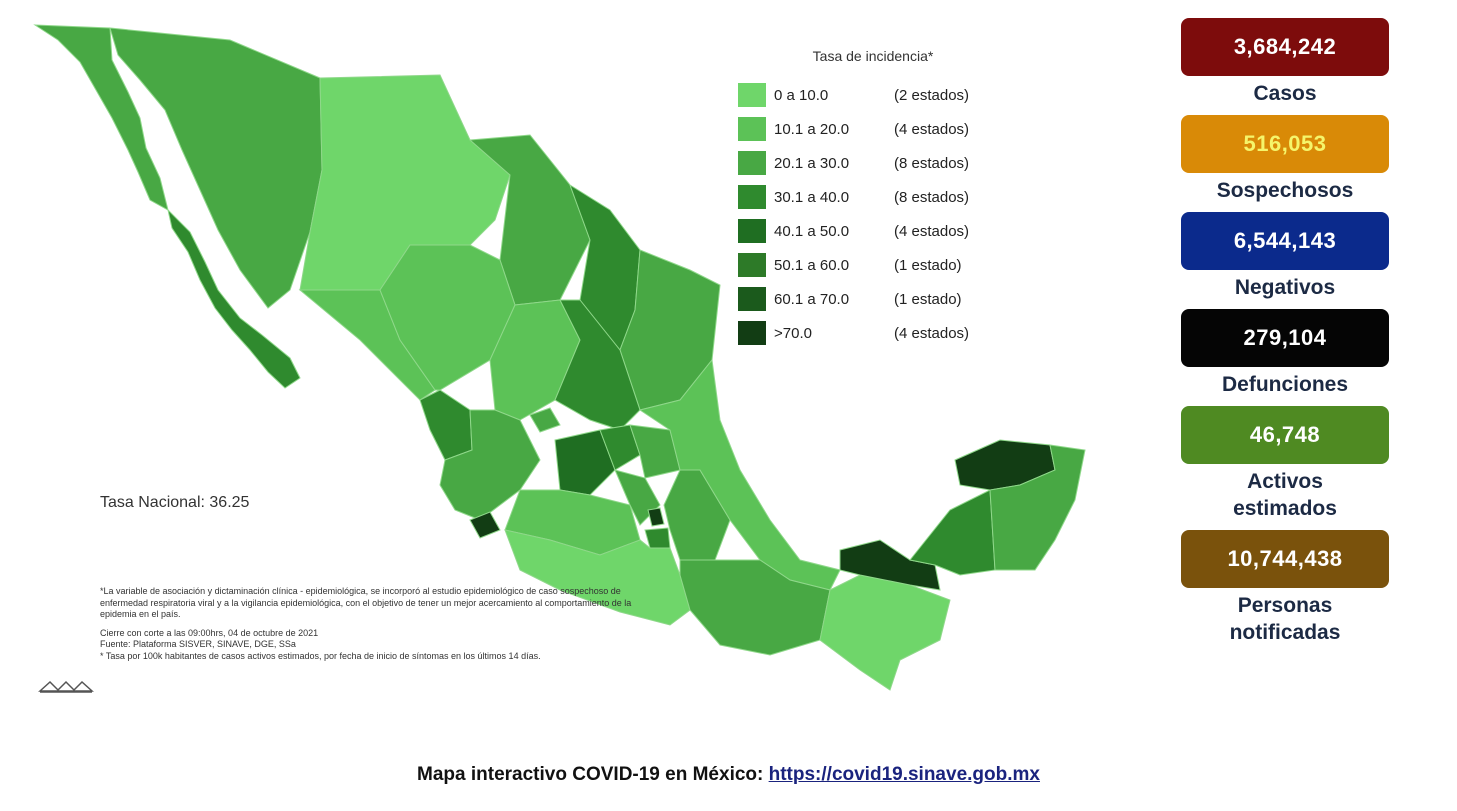 The width and height of the screenshot is (1457, 811). What do you see at coordinates (655, 451) in the screenshot?
I see `state-hidalgo` at bounding box center [655, 451].